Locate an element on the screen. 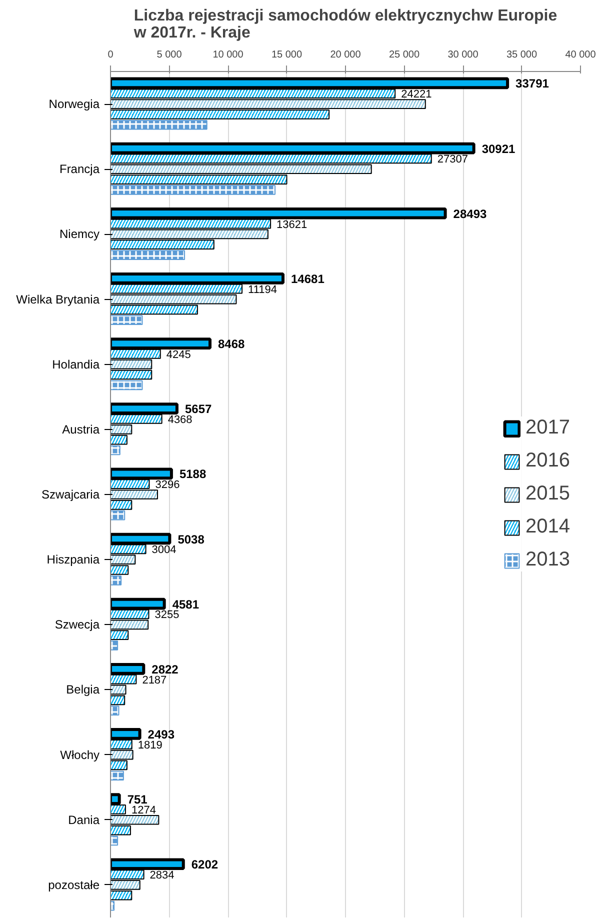 The image size is (600, 922). y-tick-label: Niemcy is located at coordinates (80, 234).